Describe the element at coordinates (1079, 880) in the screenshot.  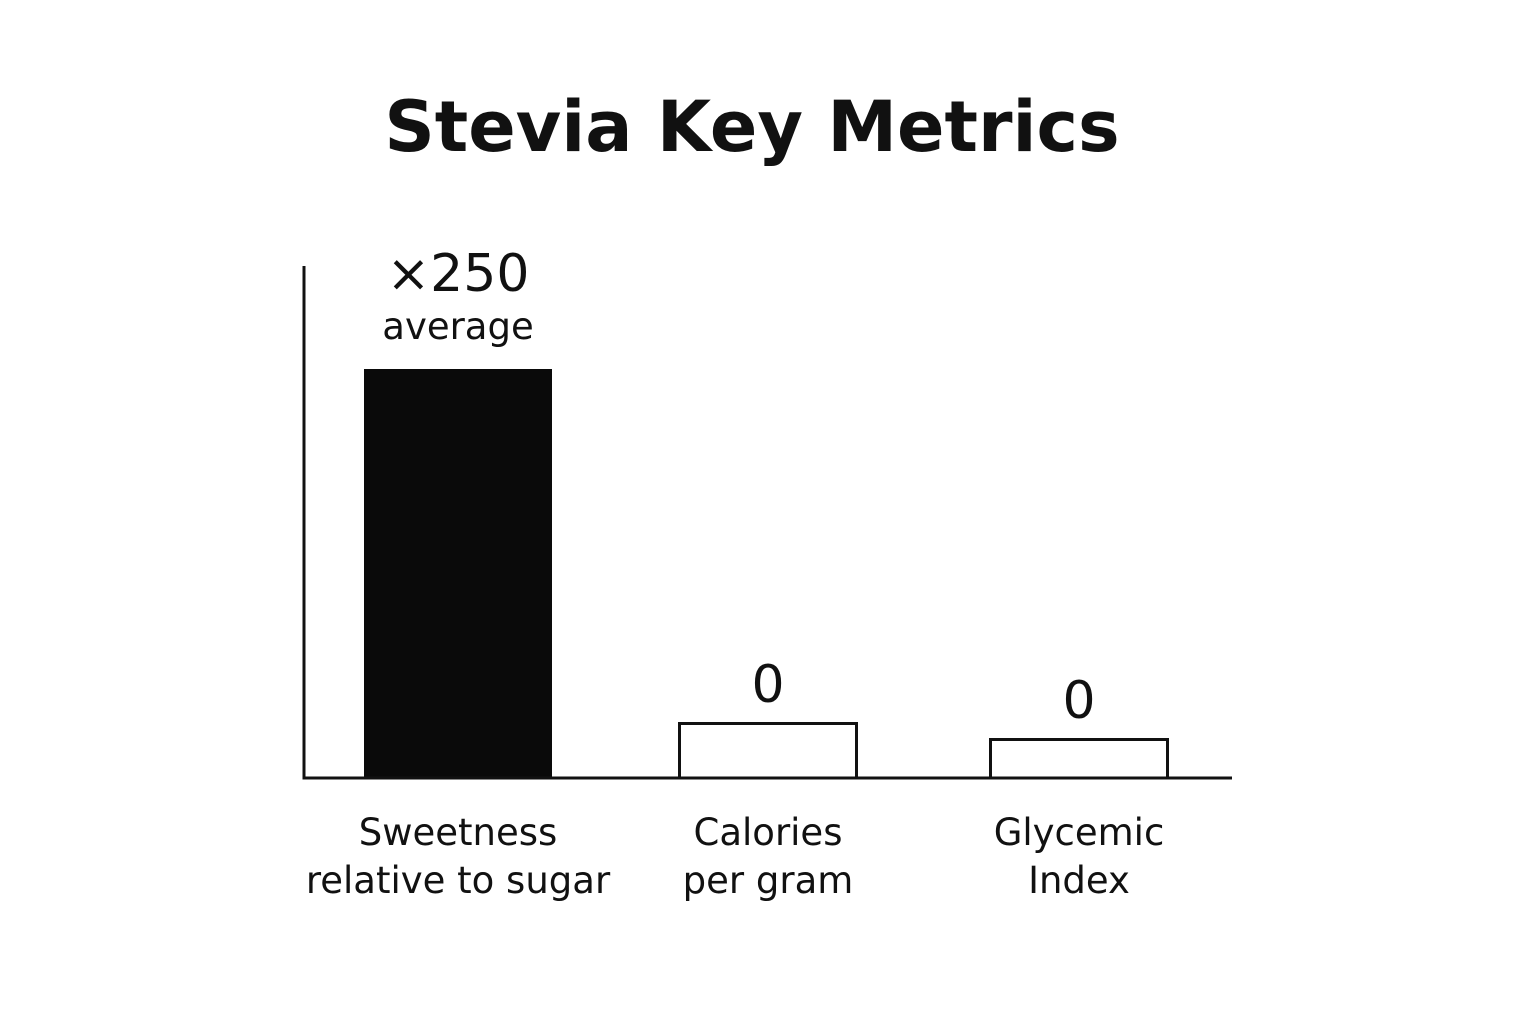
I see `category-label: Index` at that location.